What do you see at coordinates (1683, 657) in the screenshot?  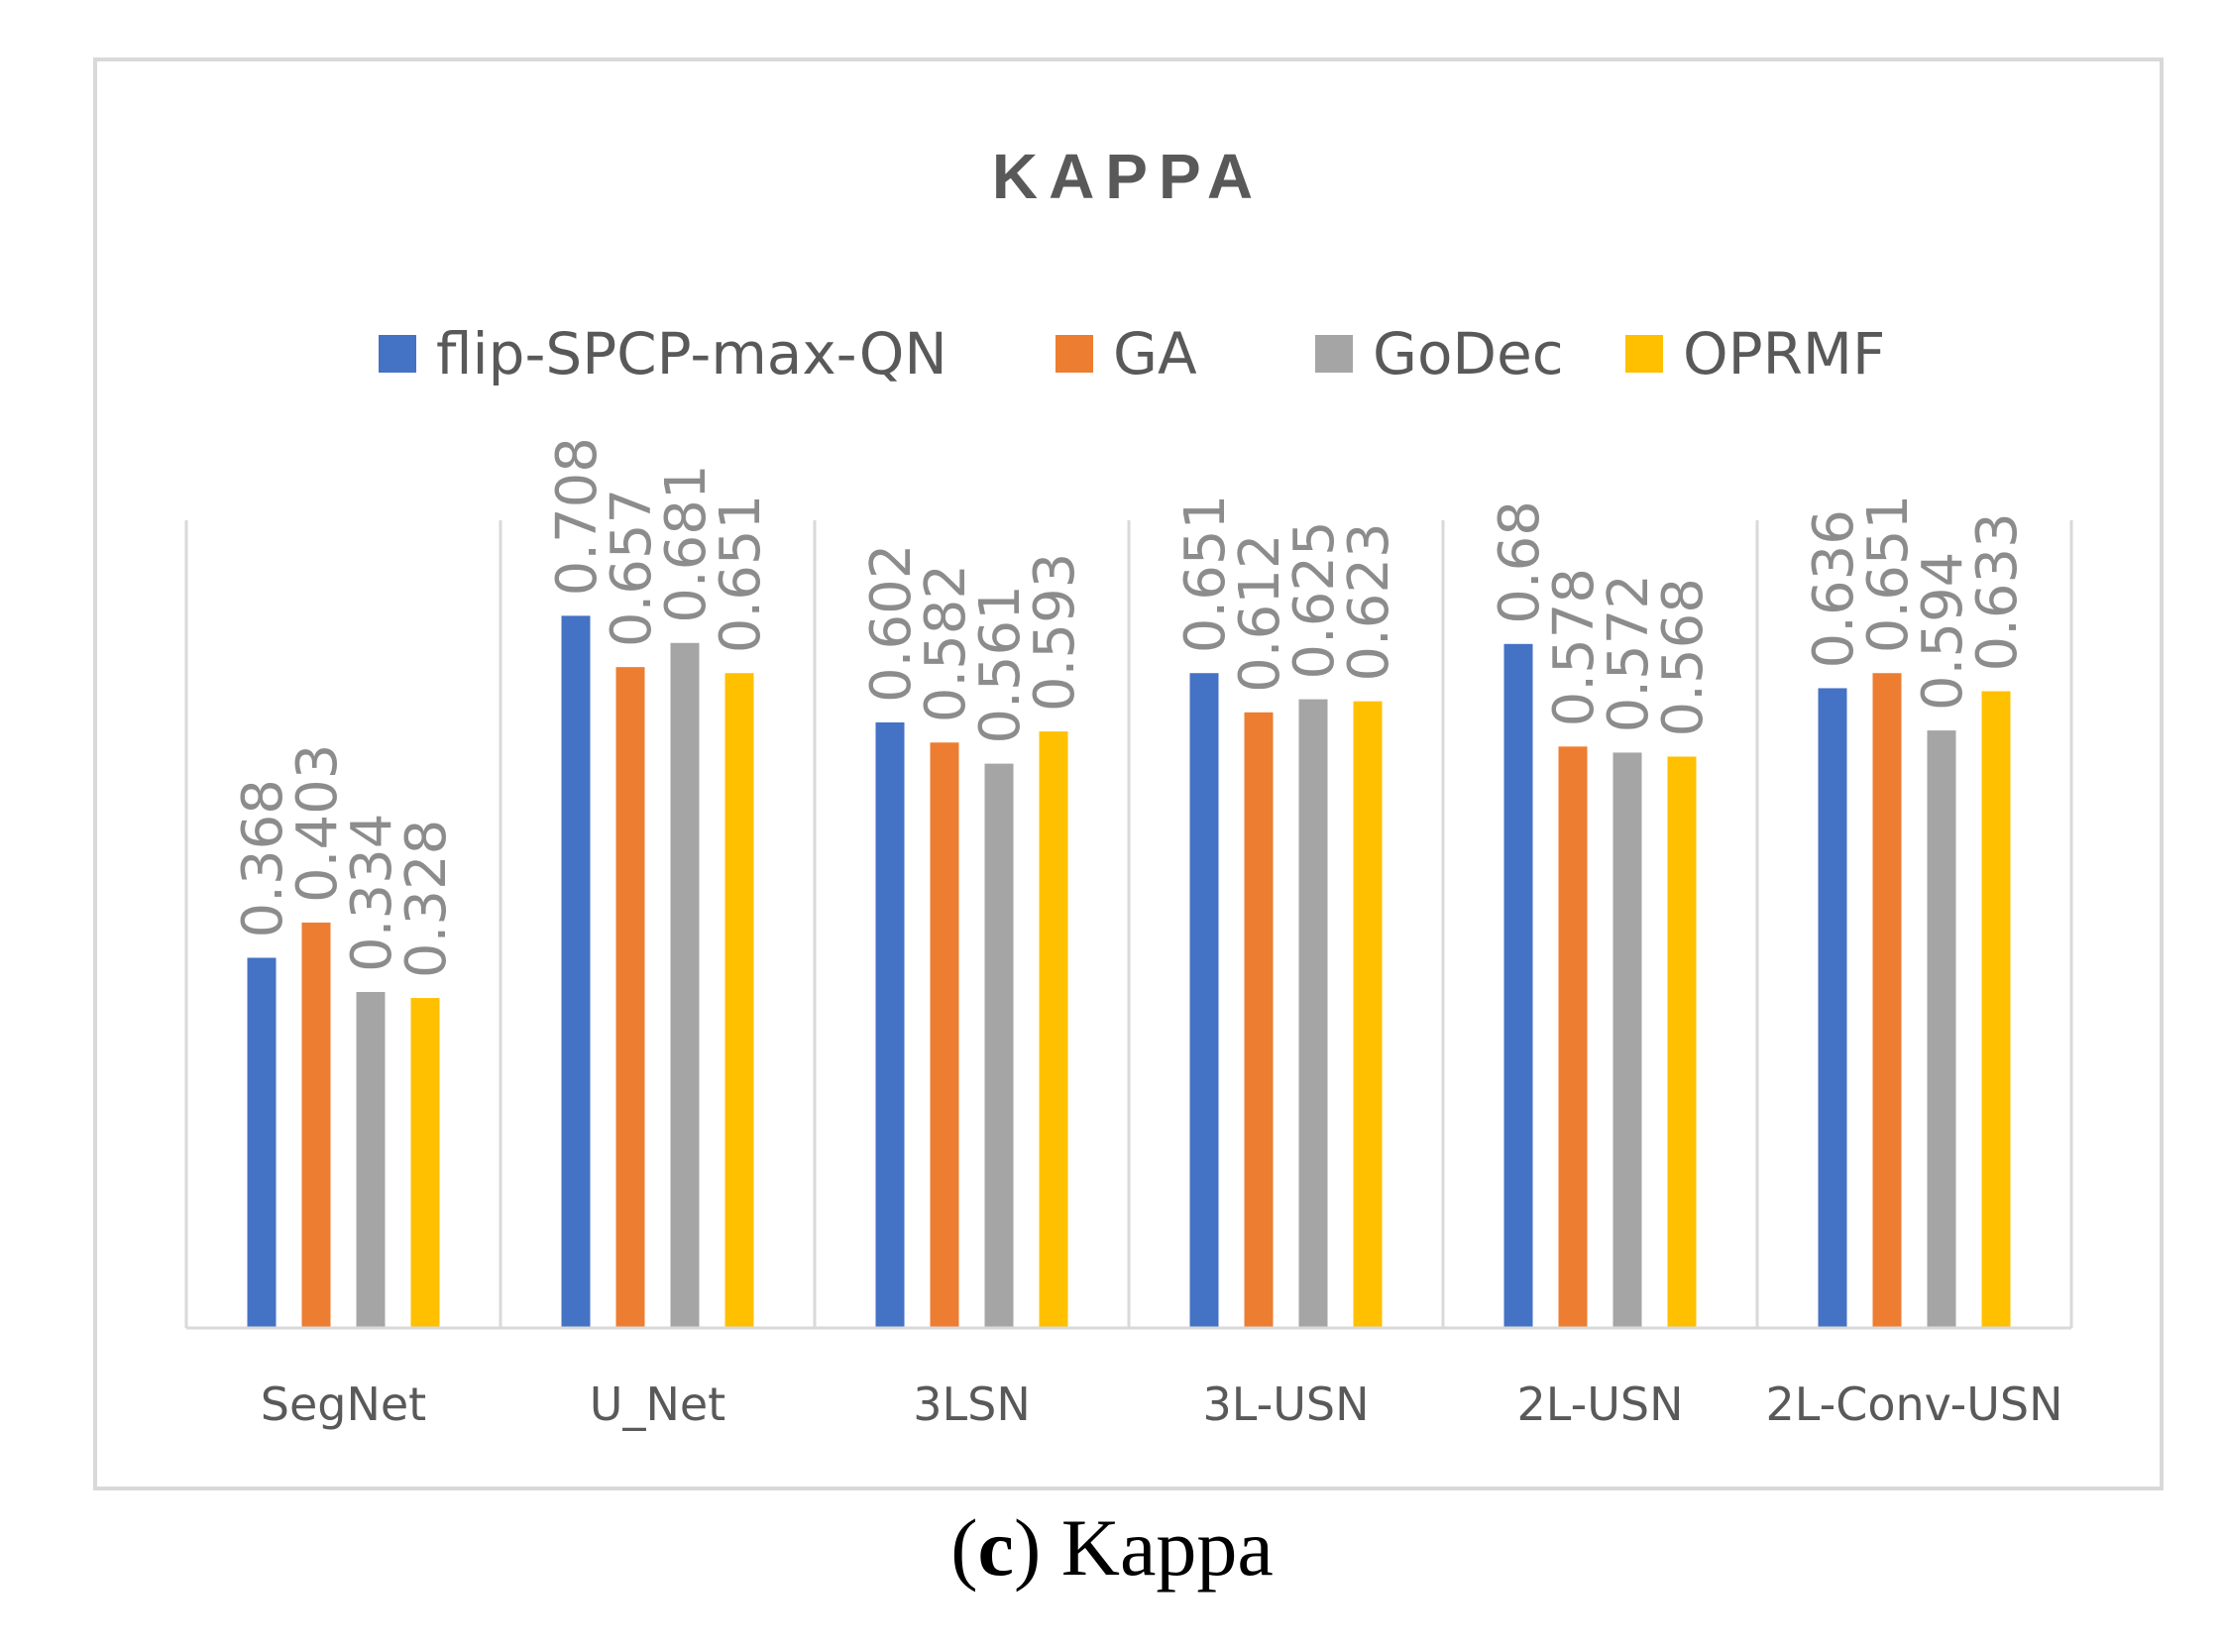 I see `data-label-2l-usn-oprmf: 0.568` at bounding box center [1683, 657].